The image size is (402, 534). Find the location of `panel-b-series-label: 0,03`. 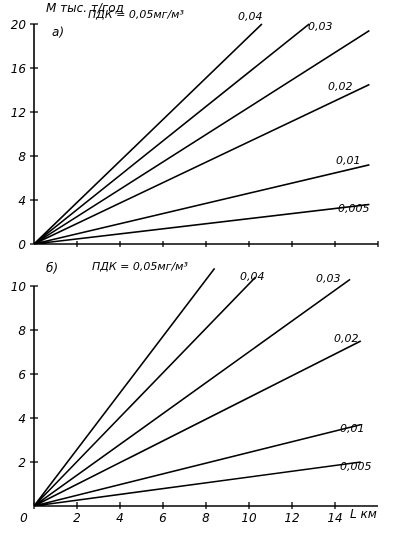

panel-b-series-label: 0,03 is located at coordinates (328, 278).